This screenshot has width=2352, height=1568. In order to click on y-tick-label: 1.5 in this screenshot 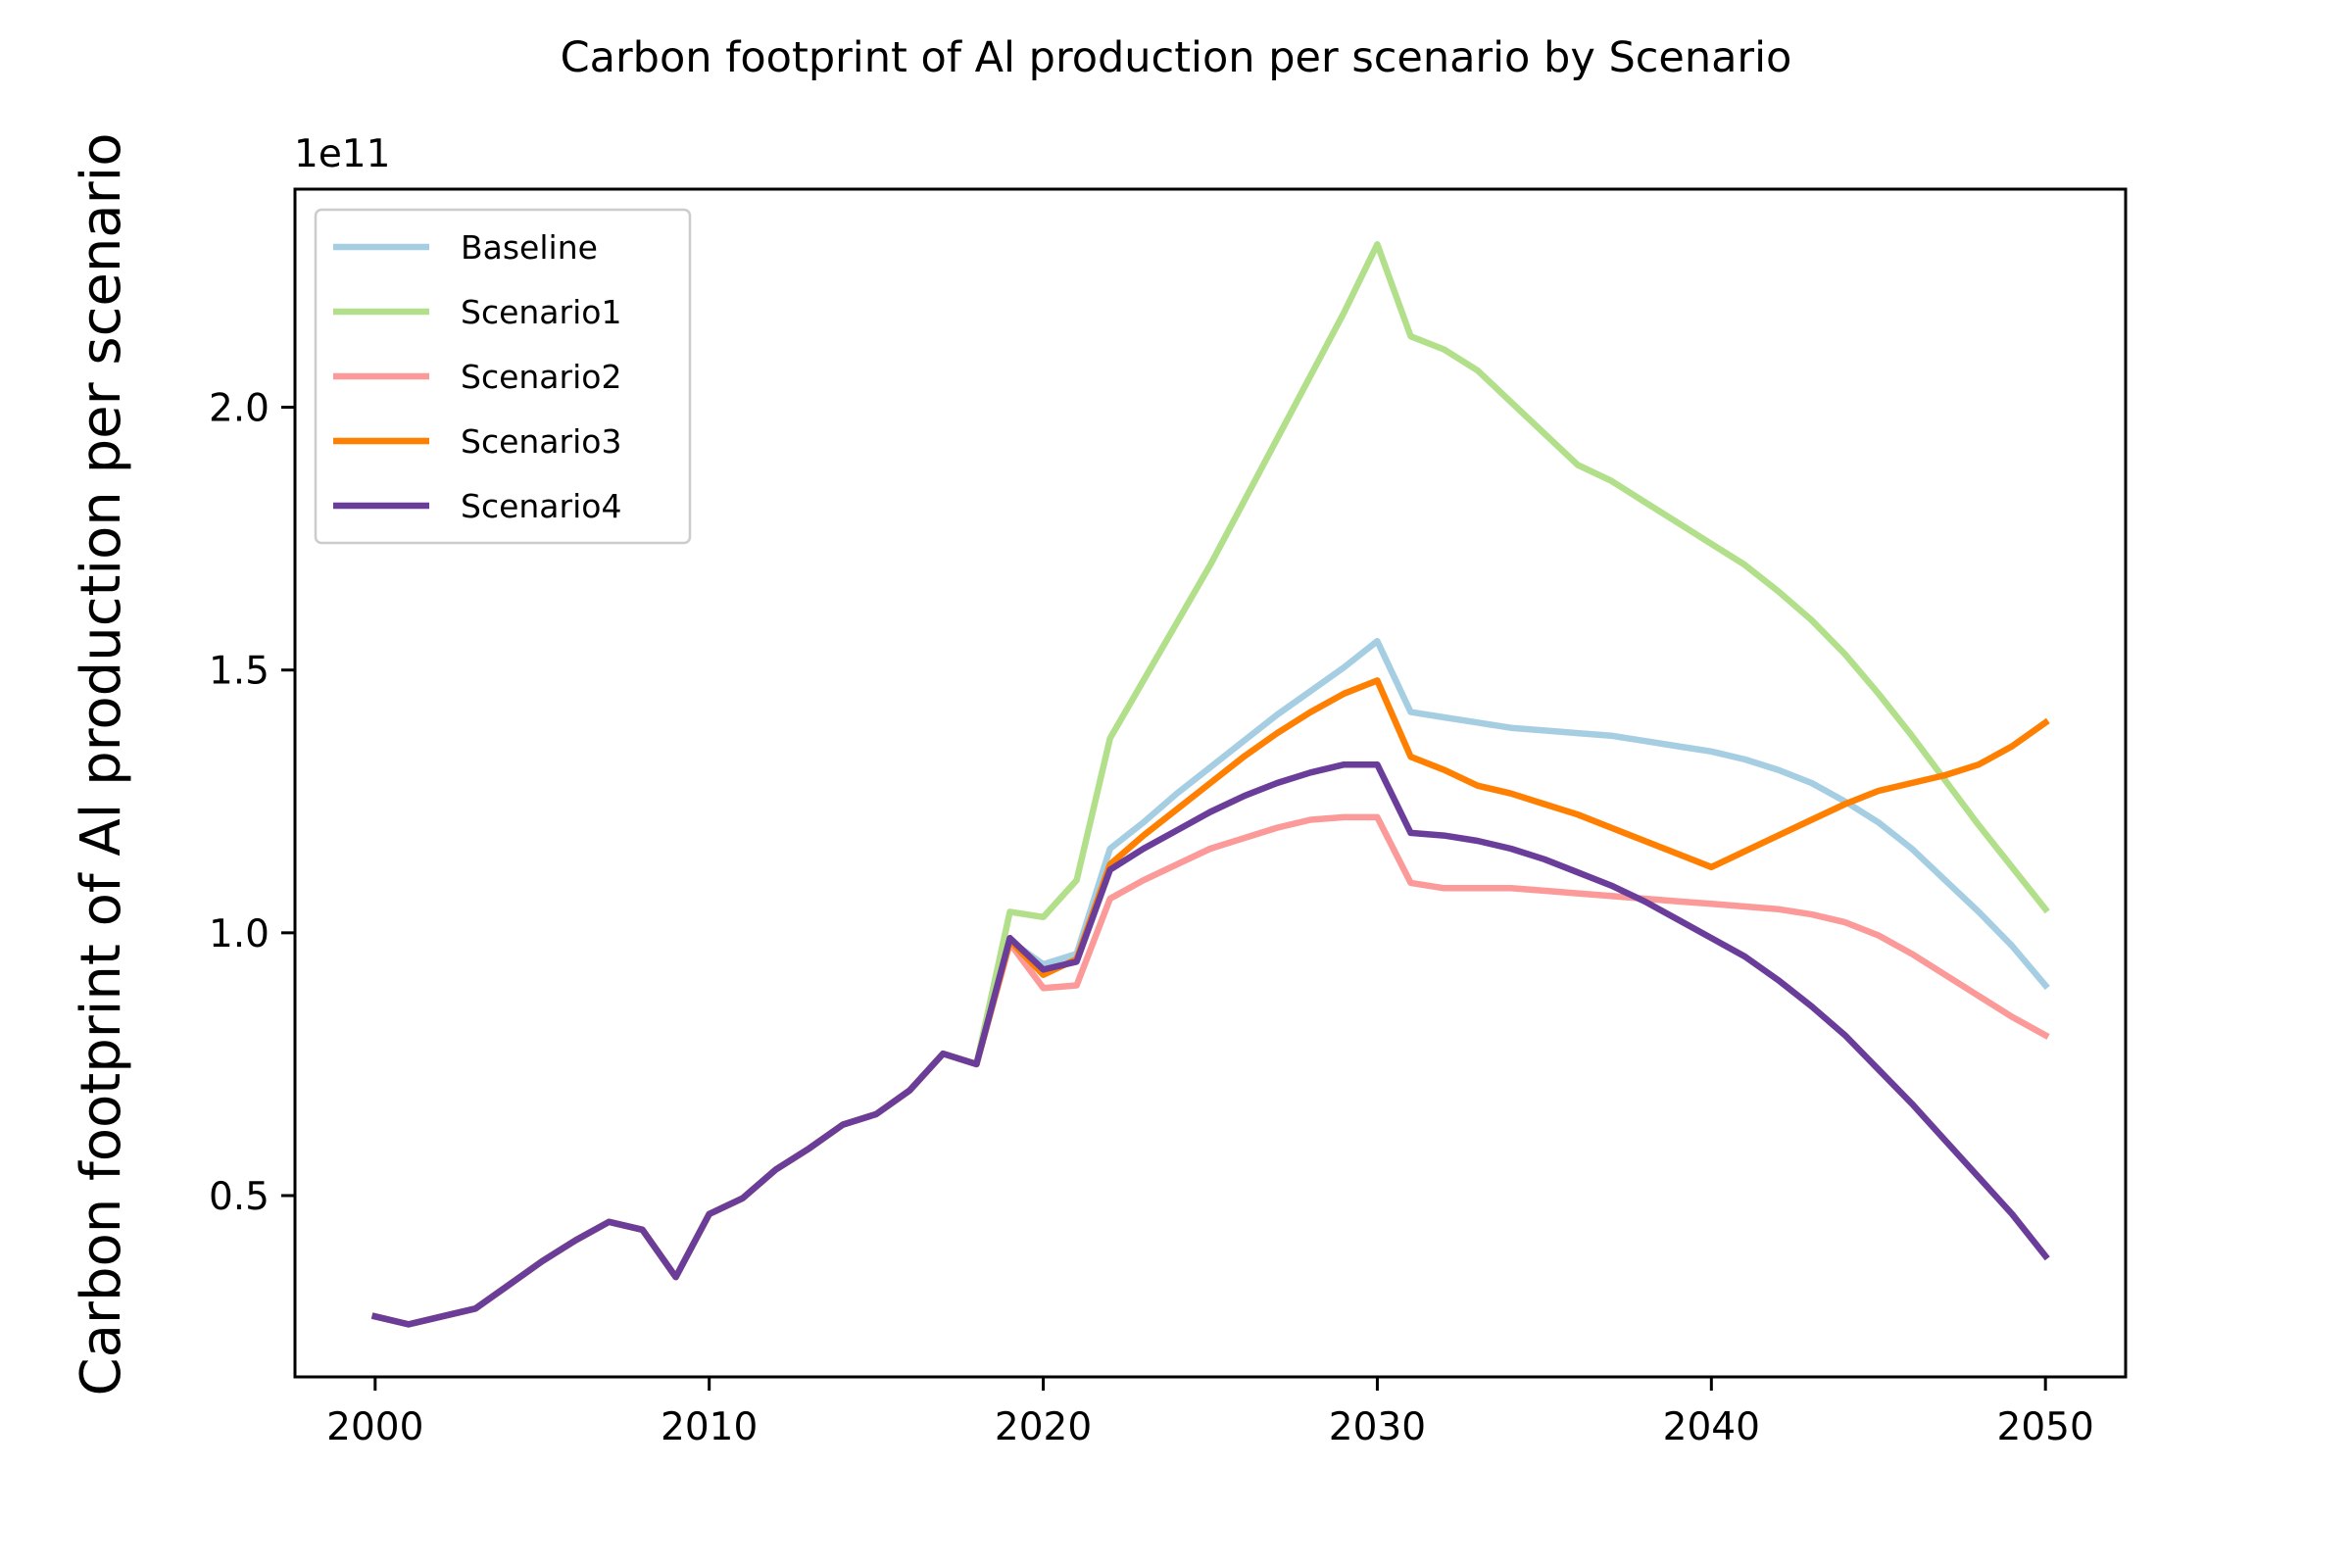, I will do `click(239, 672)`.